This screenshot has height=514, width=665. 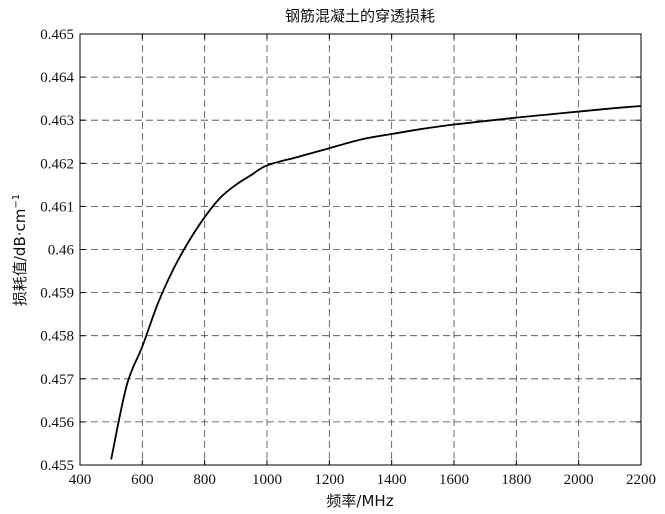 What do you see at coordinates (57, 78) in the screenshot?
I see `y-tick-label: 0.464` at bounding box center [57, 78].